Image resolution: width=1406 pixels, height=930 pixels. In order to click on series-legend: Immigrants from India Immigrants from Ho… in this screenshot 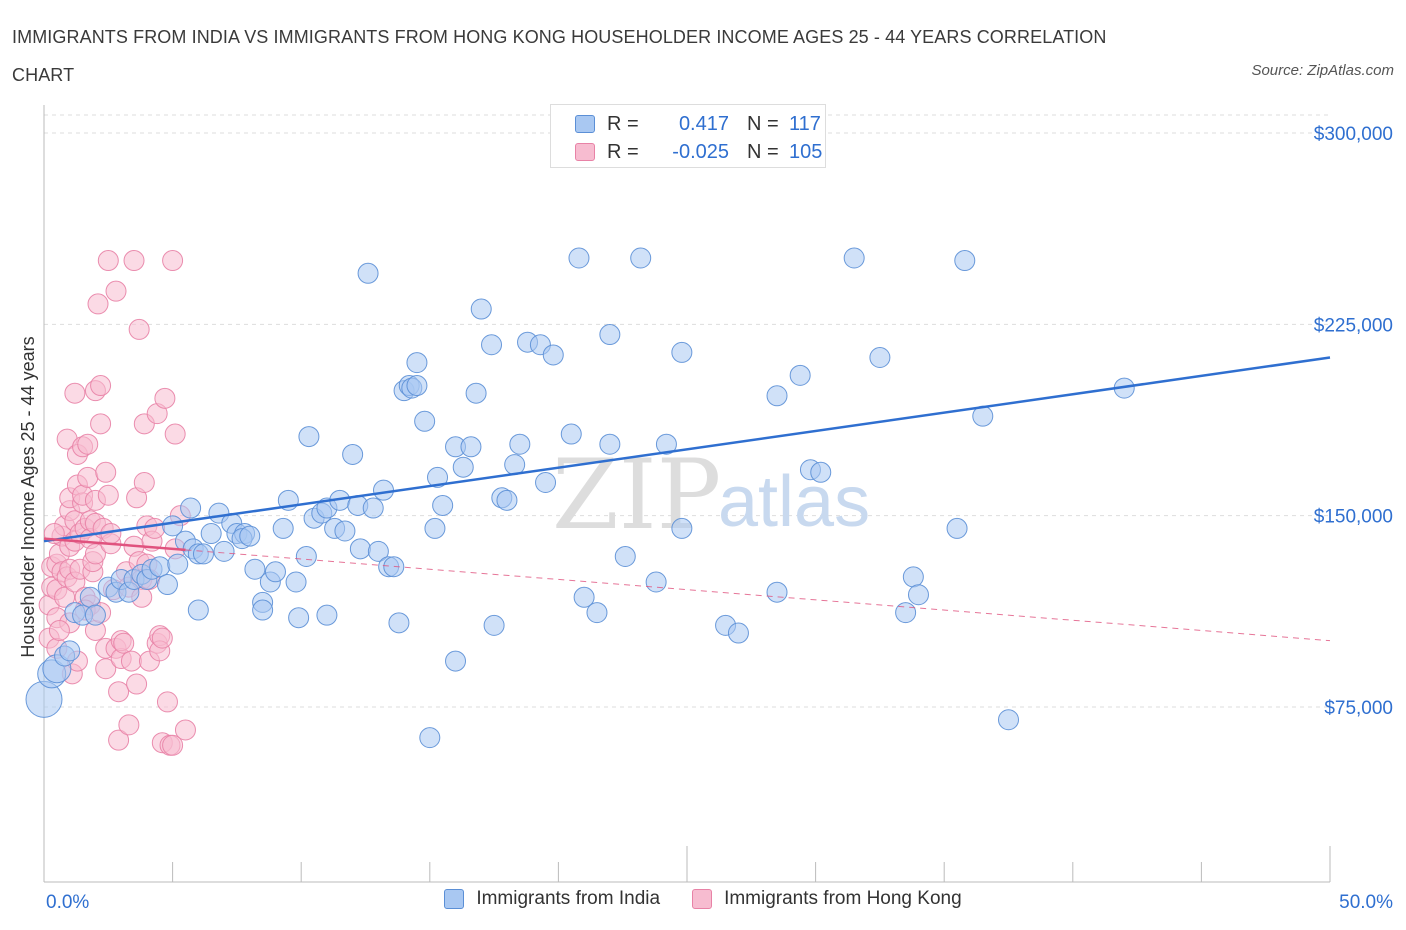, I will do `click(703, 899)`.